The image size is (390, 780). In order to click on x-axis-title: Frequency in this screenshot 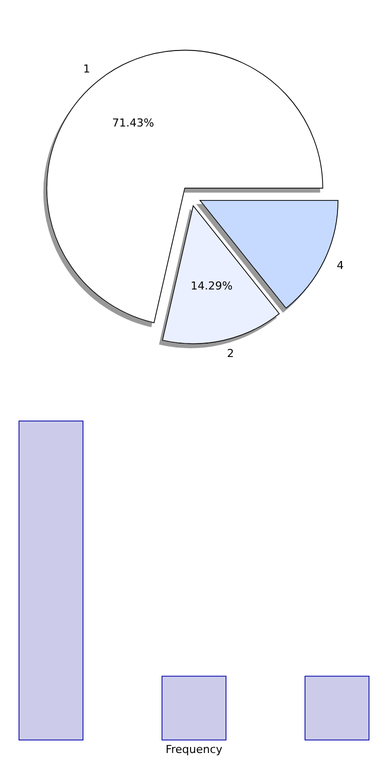, I will do `click(194, 749)`.